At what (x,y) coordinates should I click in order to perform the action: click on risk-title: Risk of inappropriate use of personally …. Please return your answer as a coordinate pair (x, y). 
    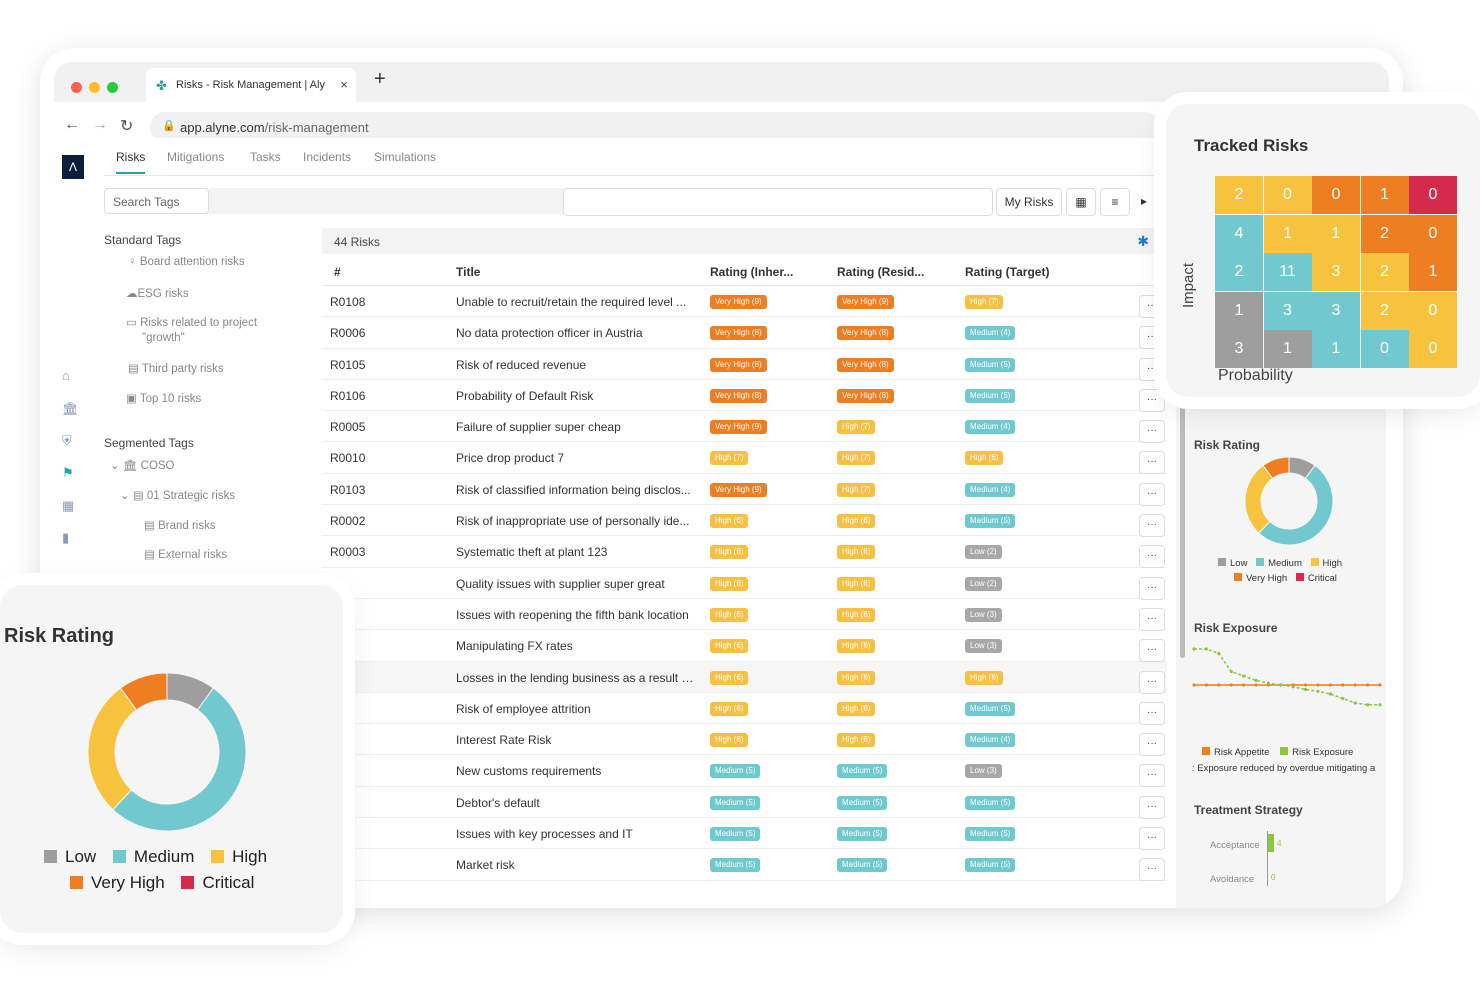
    Looking at the image, I should click on (573, 521).